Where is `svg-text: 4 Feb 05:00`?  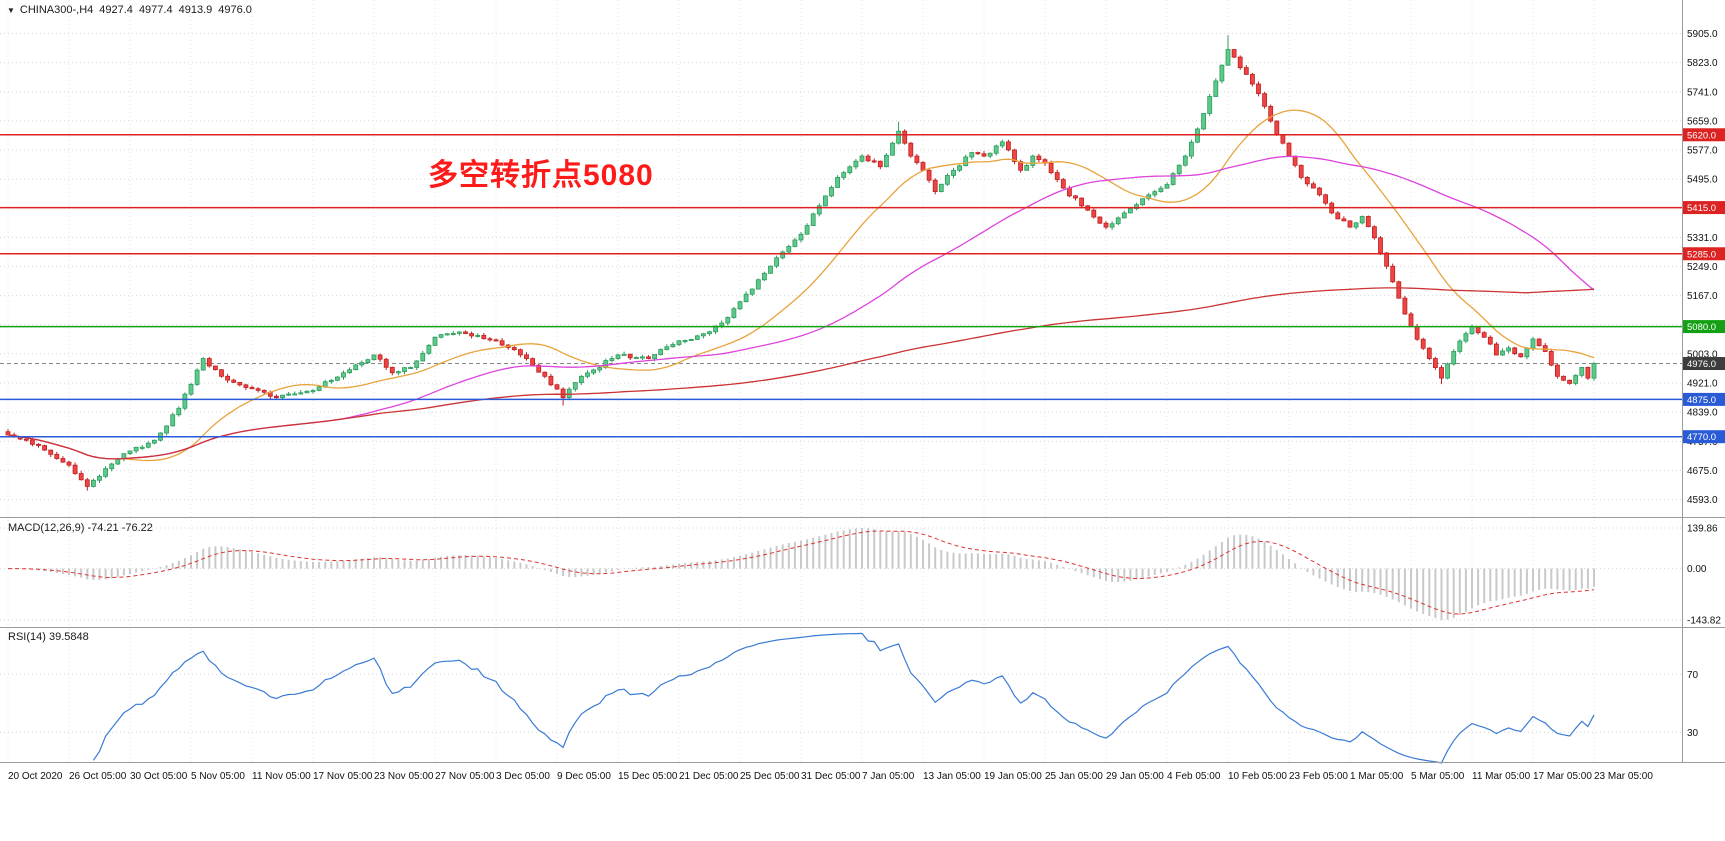
svg-text: 4 Feb 05:00 is located at coordinates (1194, 776).